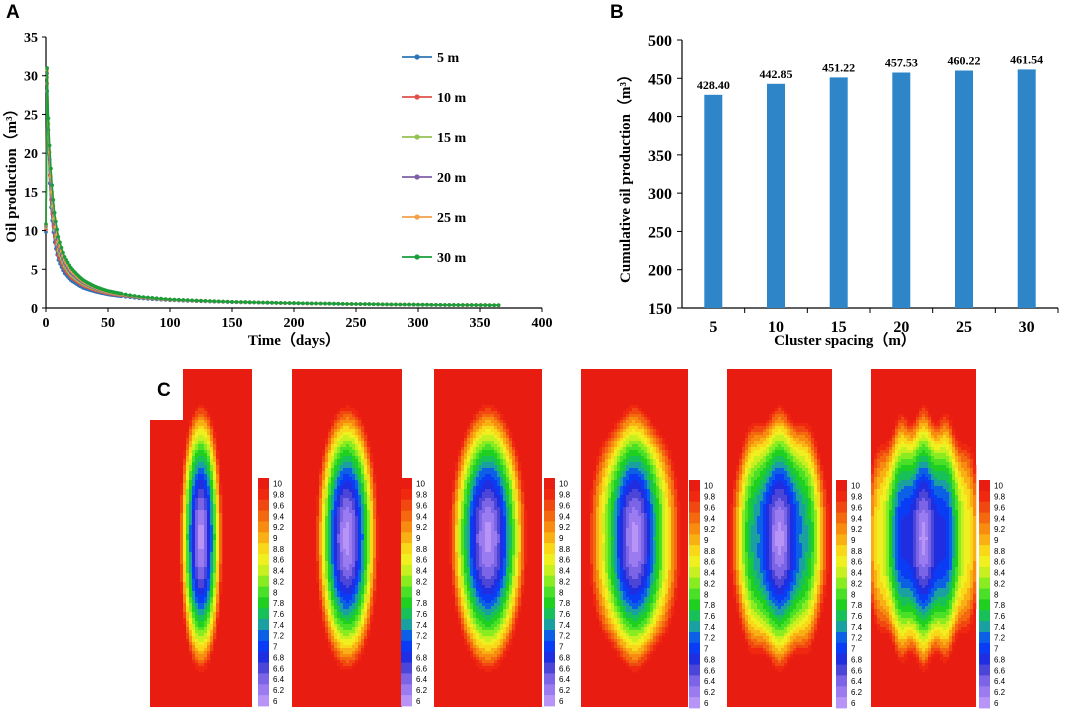 This screenshot has width=1065, height=713. I want to click on plot-b-bars, so click(870, 189).